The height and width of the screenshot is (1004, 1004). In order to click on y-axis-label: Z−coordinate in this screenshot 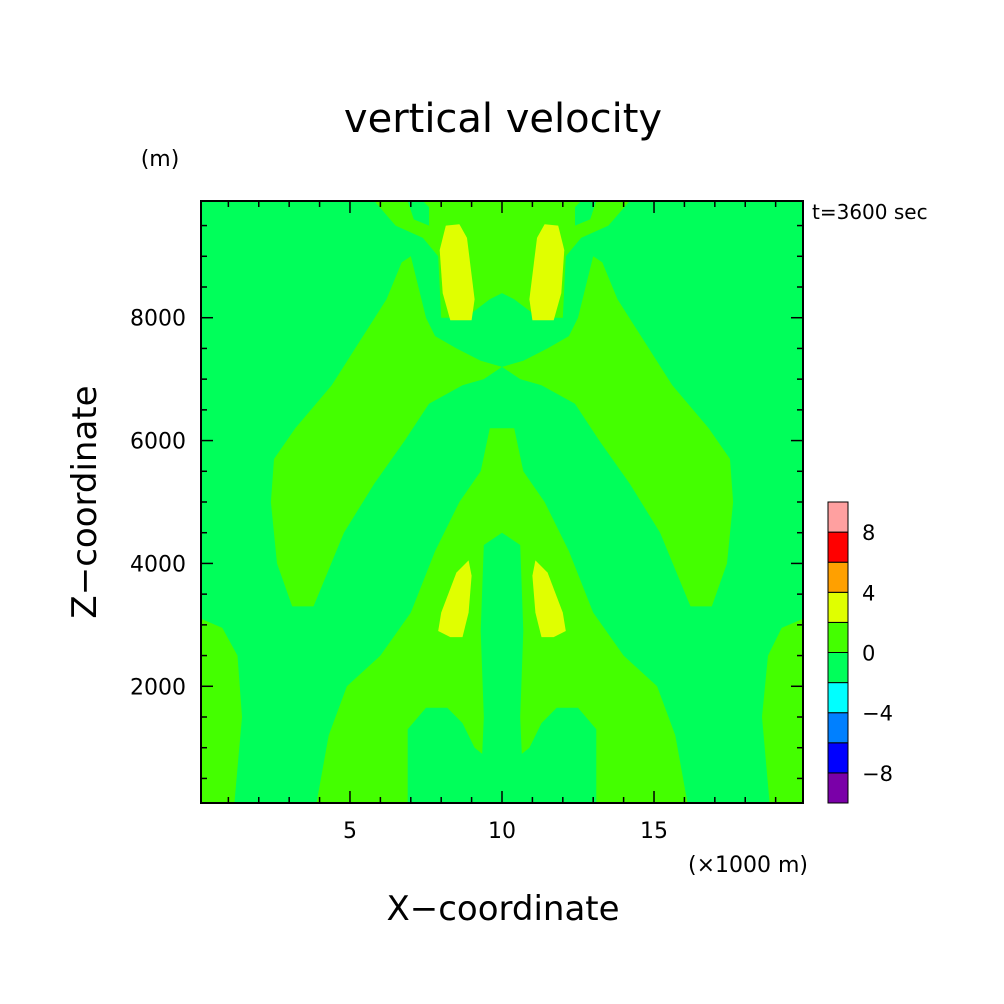, I will do `click(85, 501)`.